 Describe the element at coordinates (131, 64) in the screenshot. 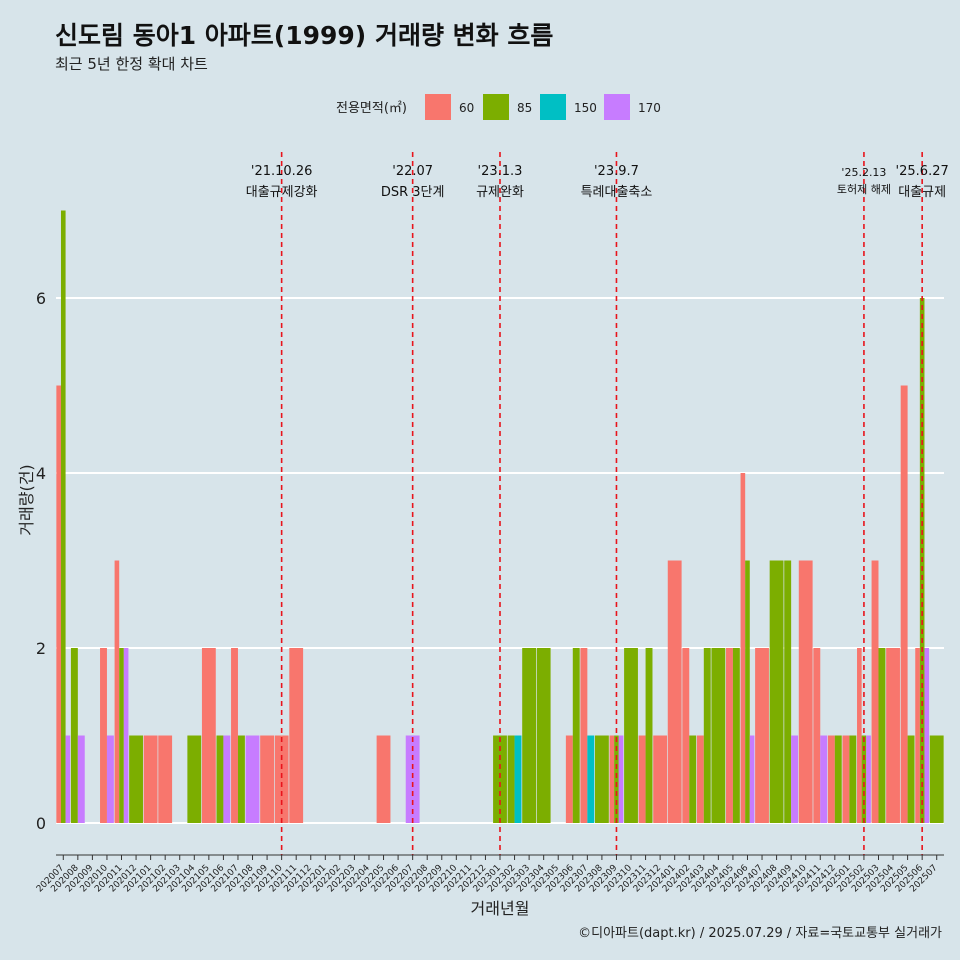

I see `chart-subtitle: 최근 5년 한정 확대 차트` at that location.